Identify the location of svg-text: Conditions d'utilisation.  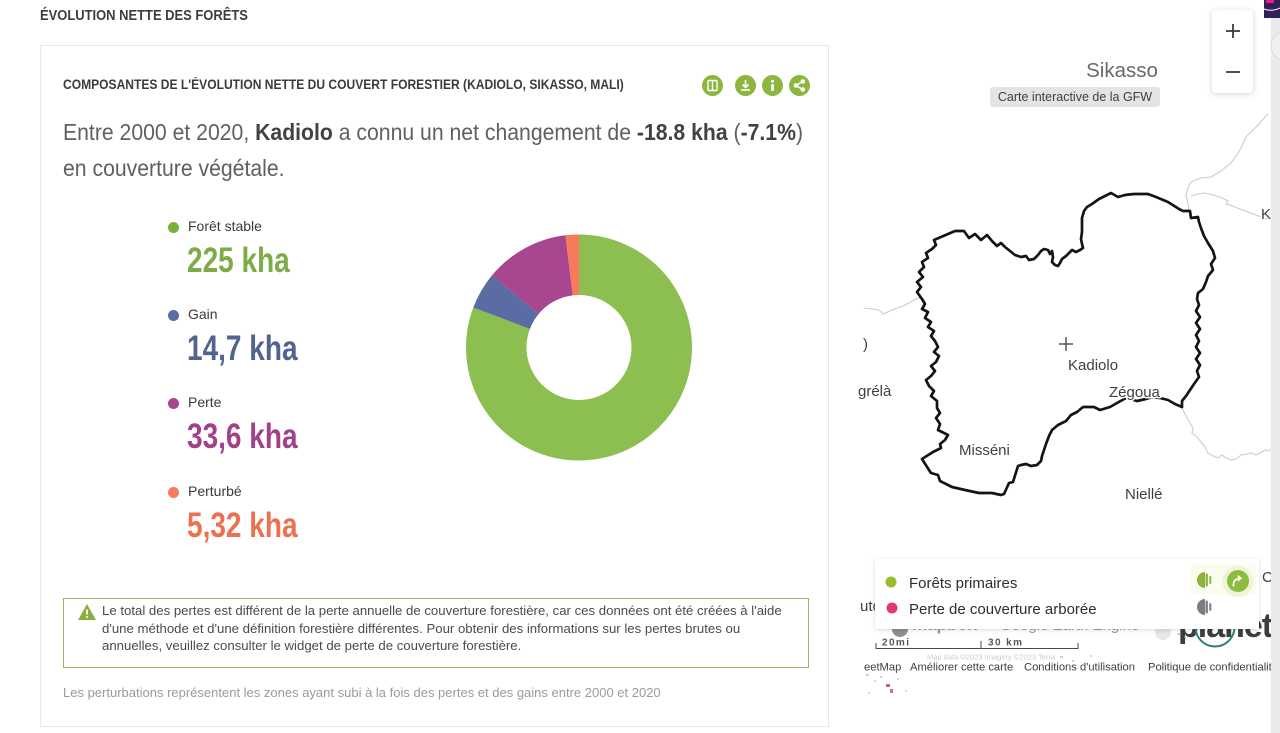
(1079, 668).